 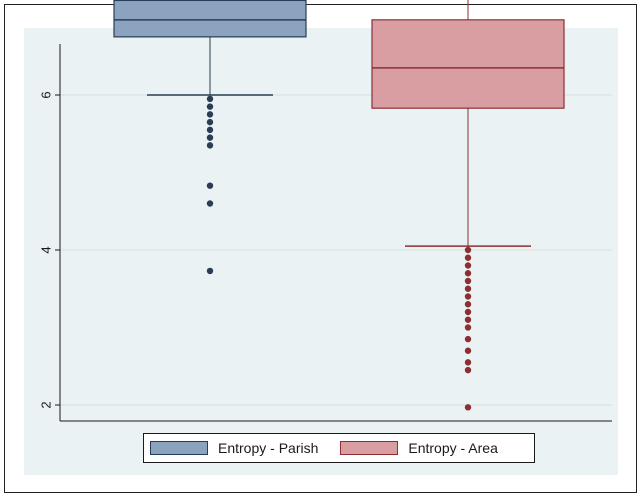 I want to click on legend-swatch-area, so click(x=369, y=448).